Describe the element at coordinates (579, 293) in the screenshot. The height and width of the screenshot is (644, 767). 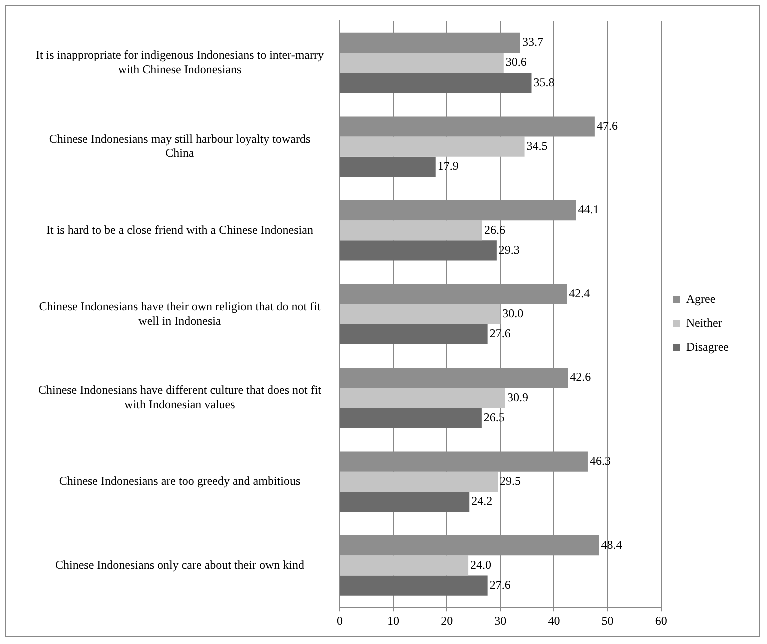
I see `data-label: 42.4` at that location.